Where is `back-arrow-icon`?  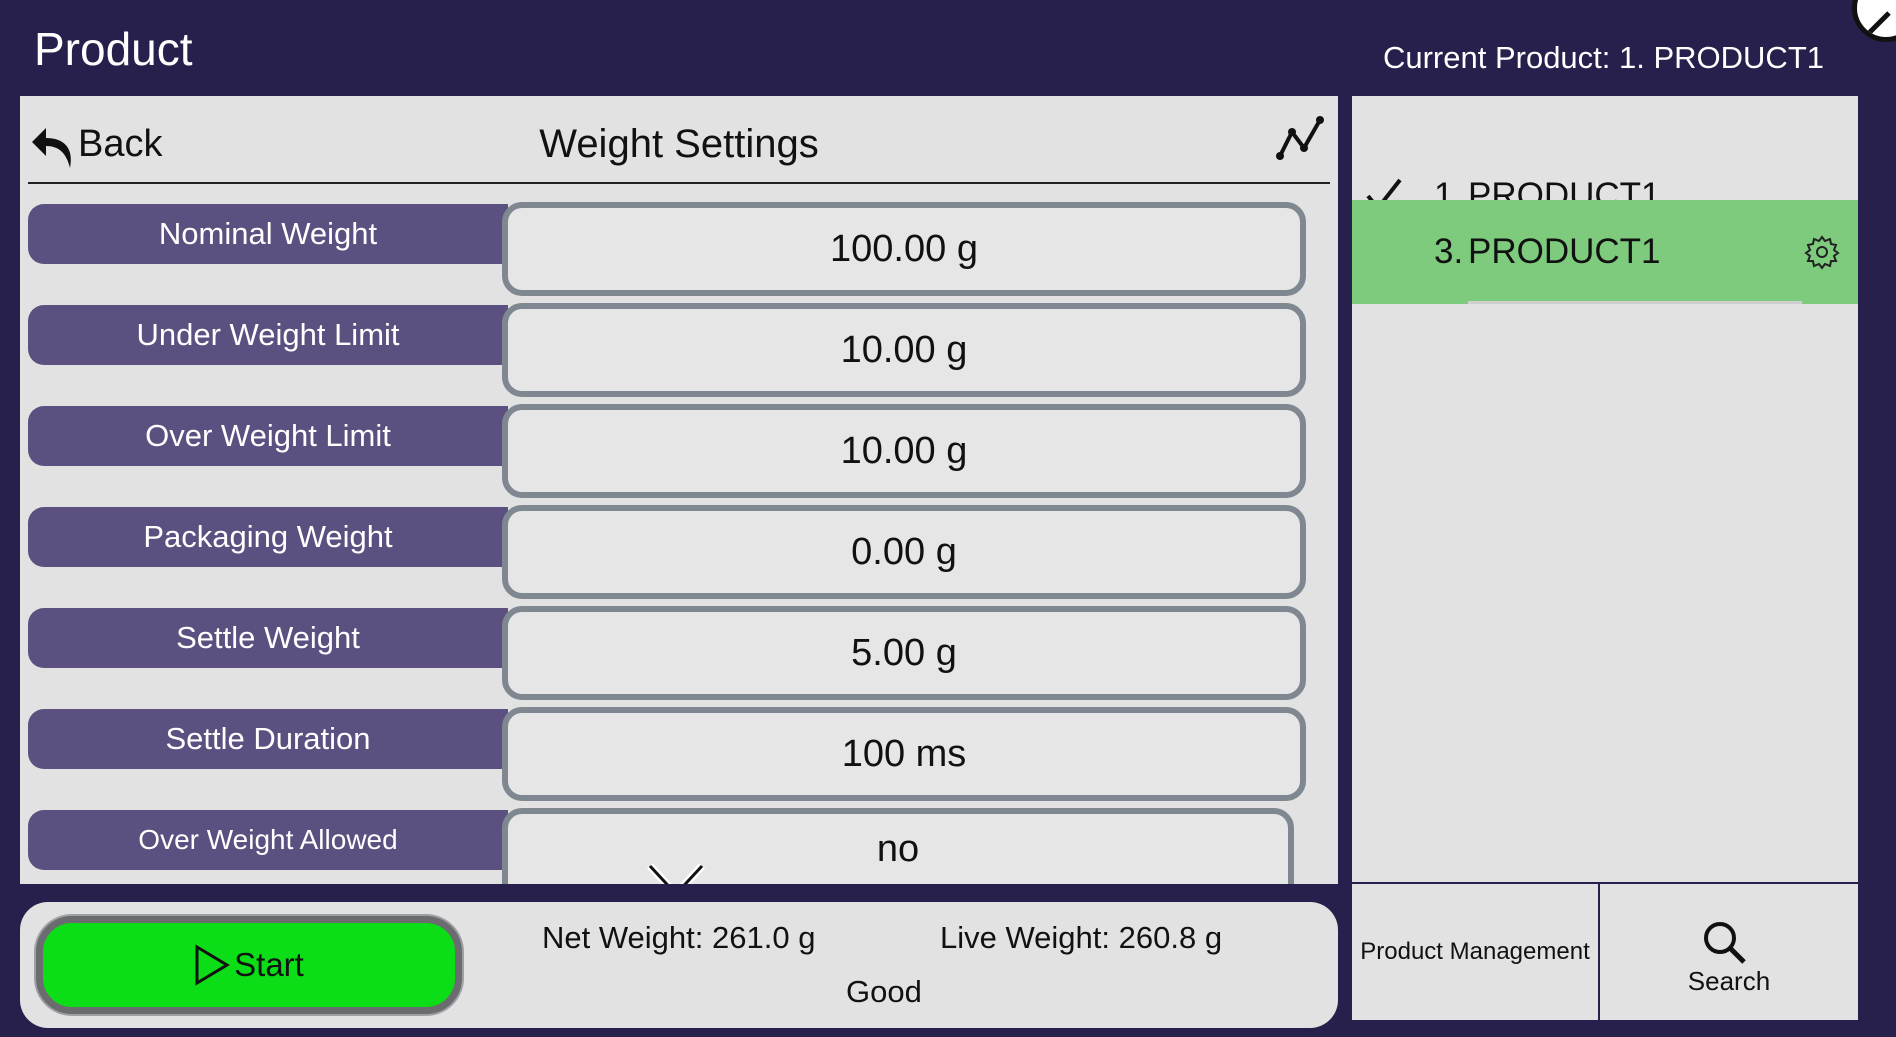
back-arrow-icon is located at coordinates (51, 148).